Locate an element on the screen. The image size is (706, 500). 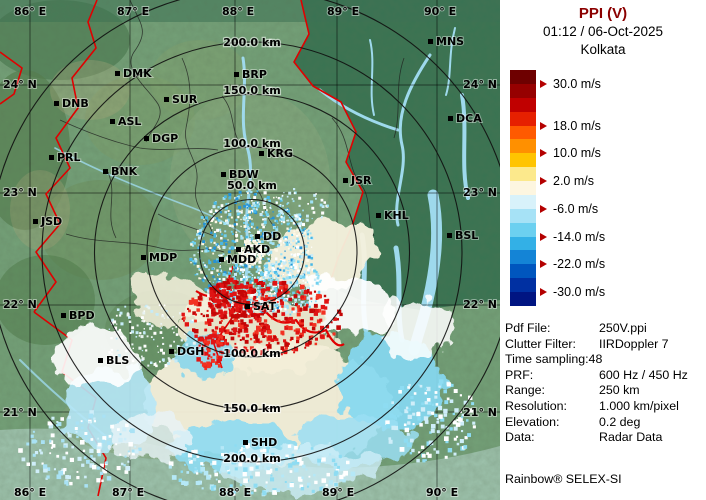
station-label: MNS is located at coordinates (450, 41).